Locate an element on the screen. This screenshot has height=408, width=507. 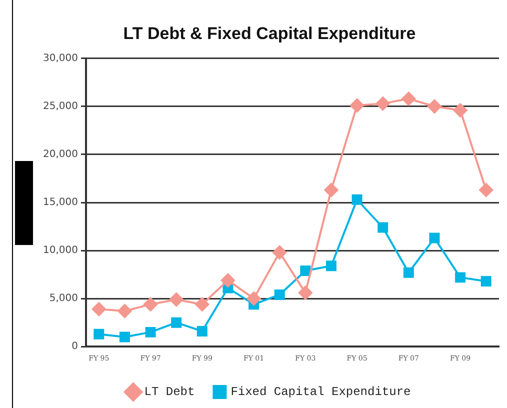
y-tick-label: 25,000 is located at coordinates (60, 106).